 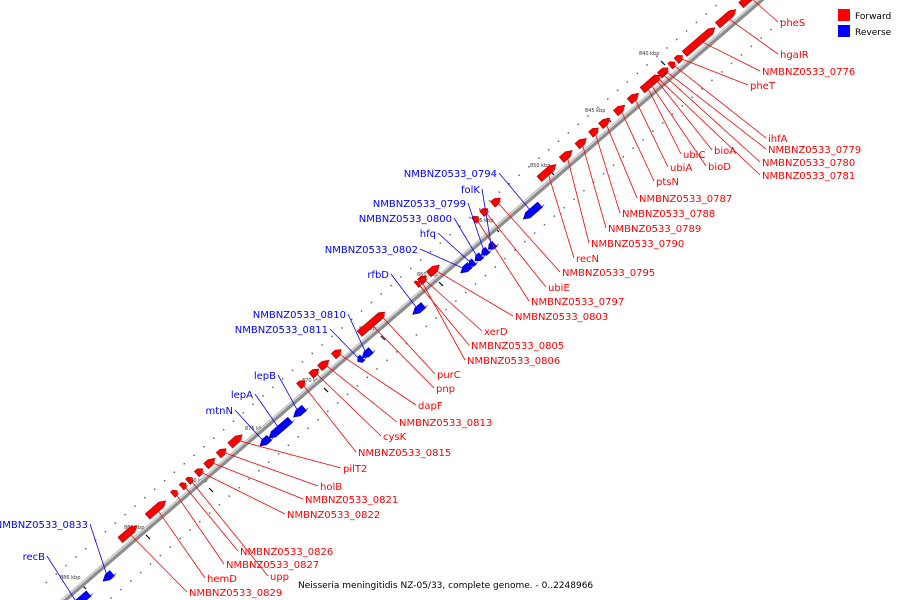 I want to click on leader-phes, so click(x=765, y=11).